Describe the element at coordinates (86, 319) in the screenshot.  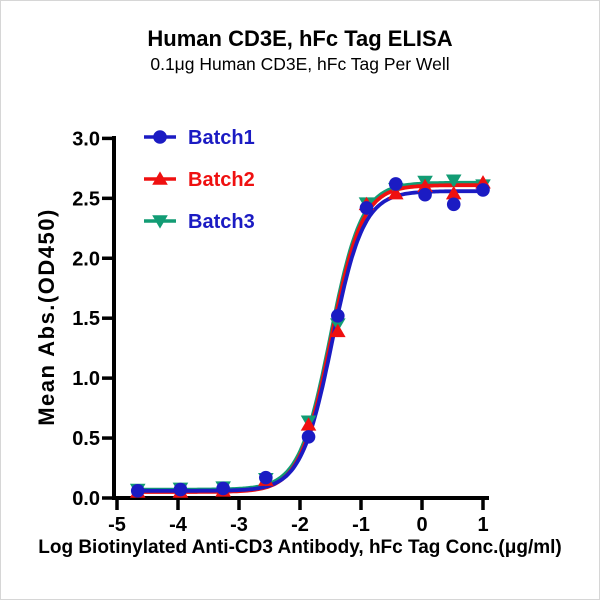
I see `y-tick-label: 1.5` at that location.